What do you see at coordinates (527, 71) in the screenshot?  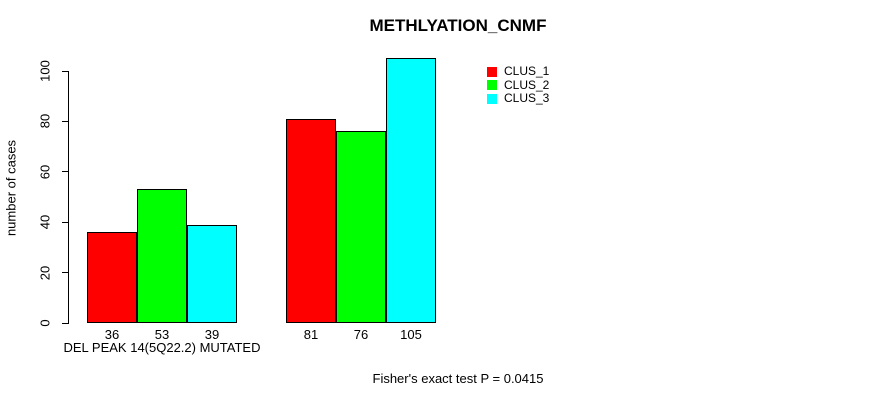 I see `legend-label: CLUS_1` at bounding box center [527, 71].